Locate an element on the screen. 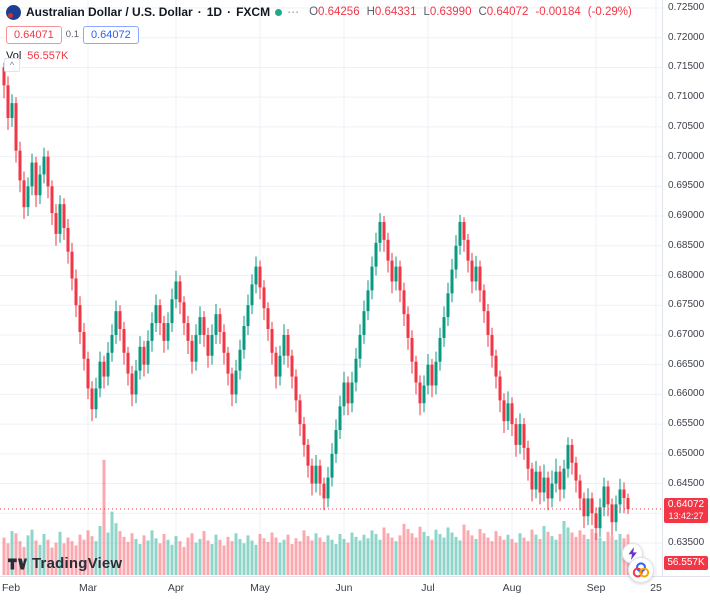 The image size is (710, 600). price-axis-label: 0.65000 is located at coordinates (686, 453).